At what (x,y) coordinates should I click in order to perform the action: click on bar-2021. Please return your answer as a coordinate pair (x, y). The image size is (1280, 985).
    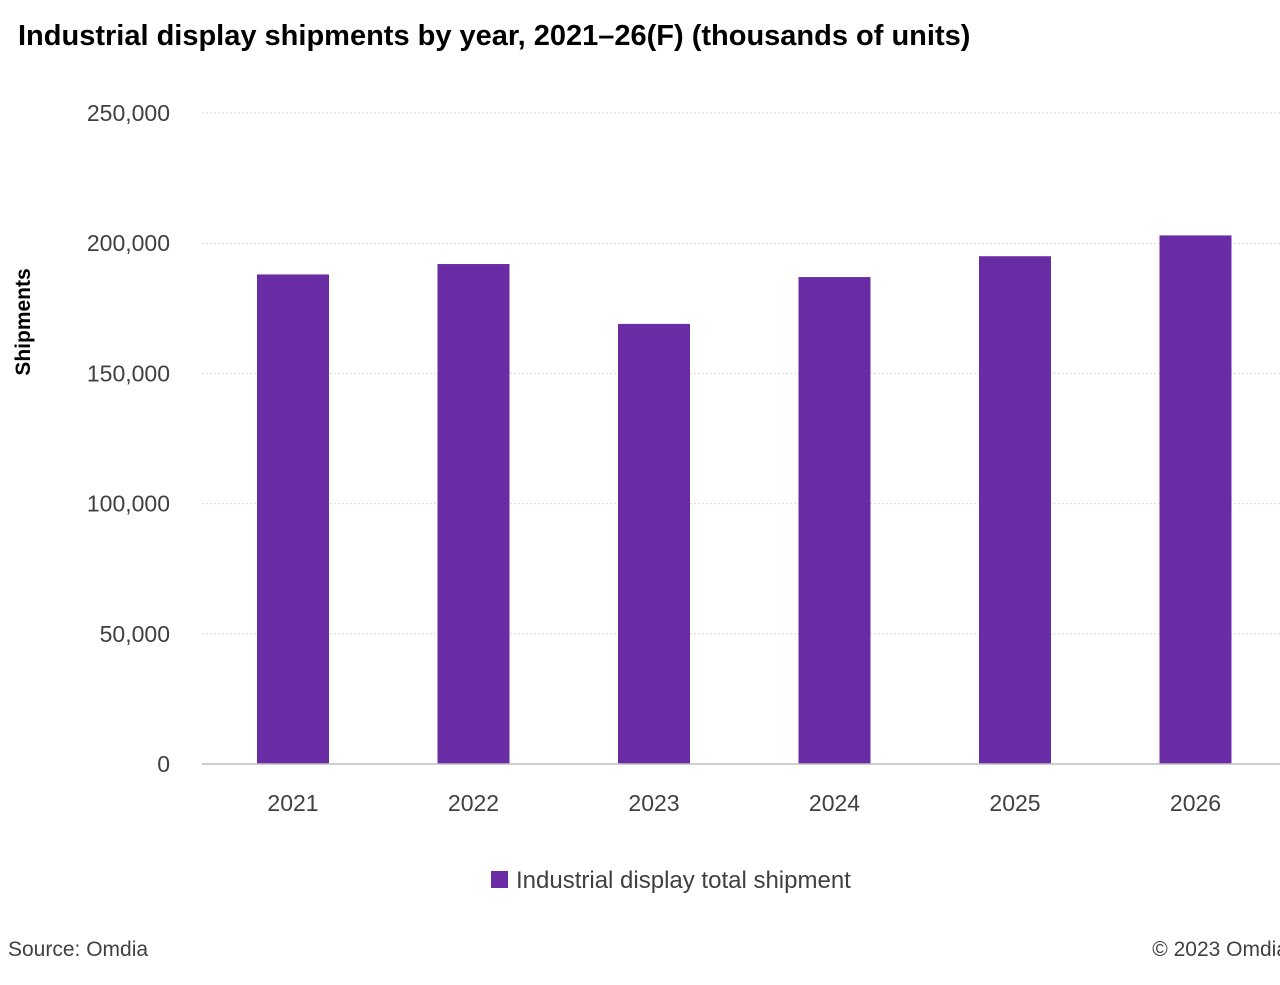
    Looking at the image, I should click on (293, 519).